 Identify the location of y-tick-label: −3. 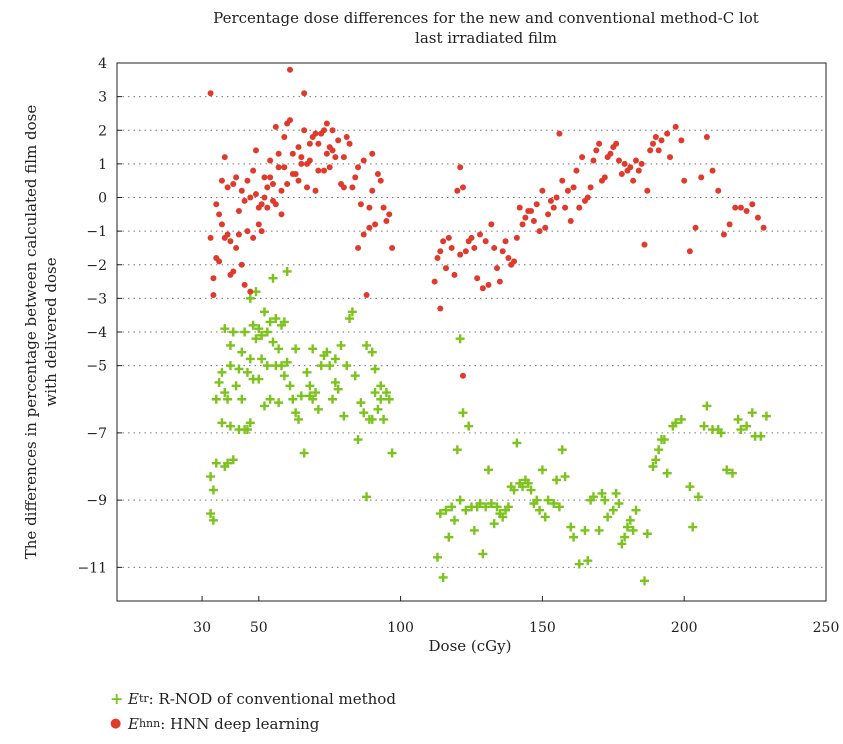
(96, 299).